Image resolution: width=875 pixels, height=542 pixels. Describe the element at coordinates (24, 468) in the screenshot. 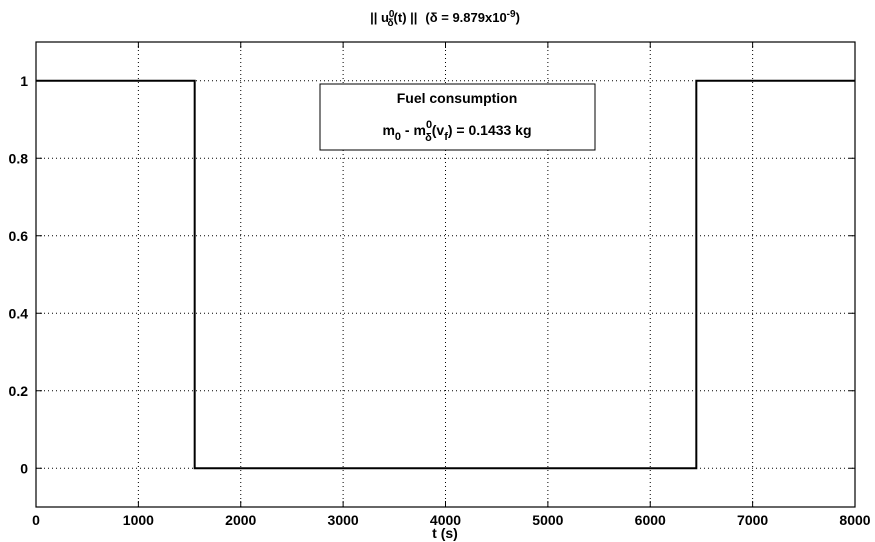

I see `y-tick-label: 0` at that location.